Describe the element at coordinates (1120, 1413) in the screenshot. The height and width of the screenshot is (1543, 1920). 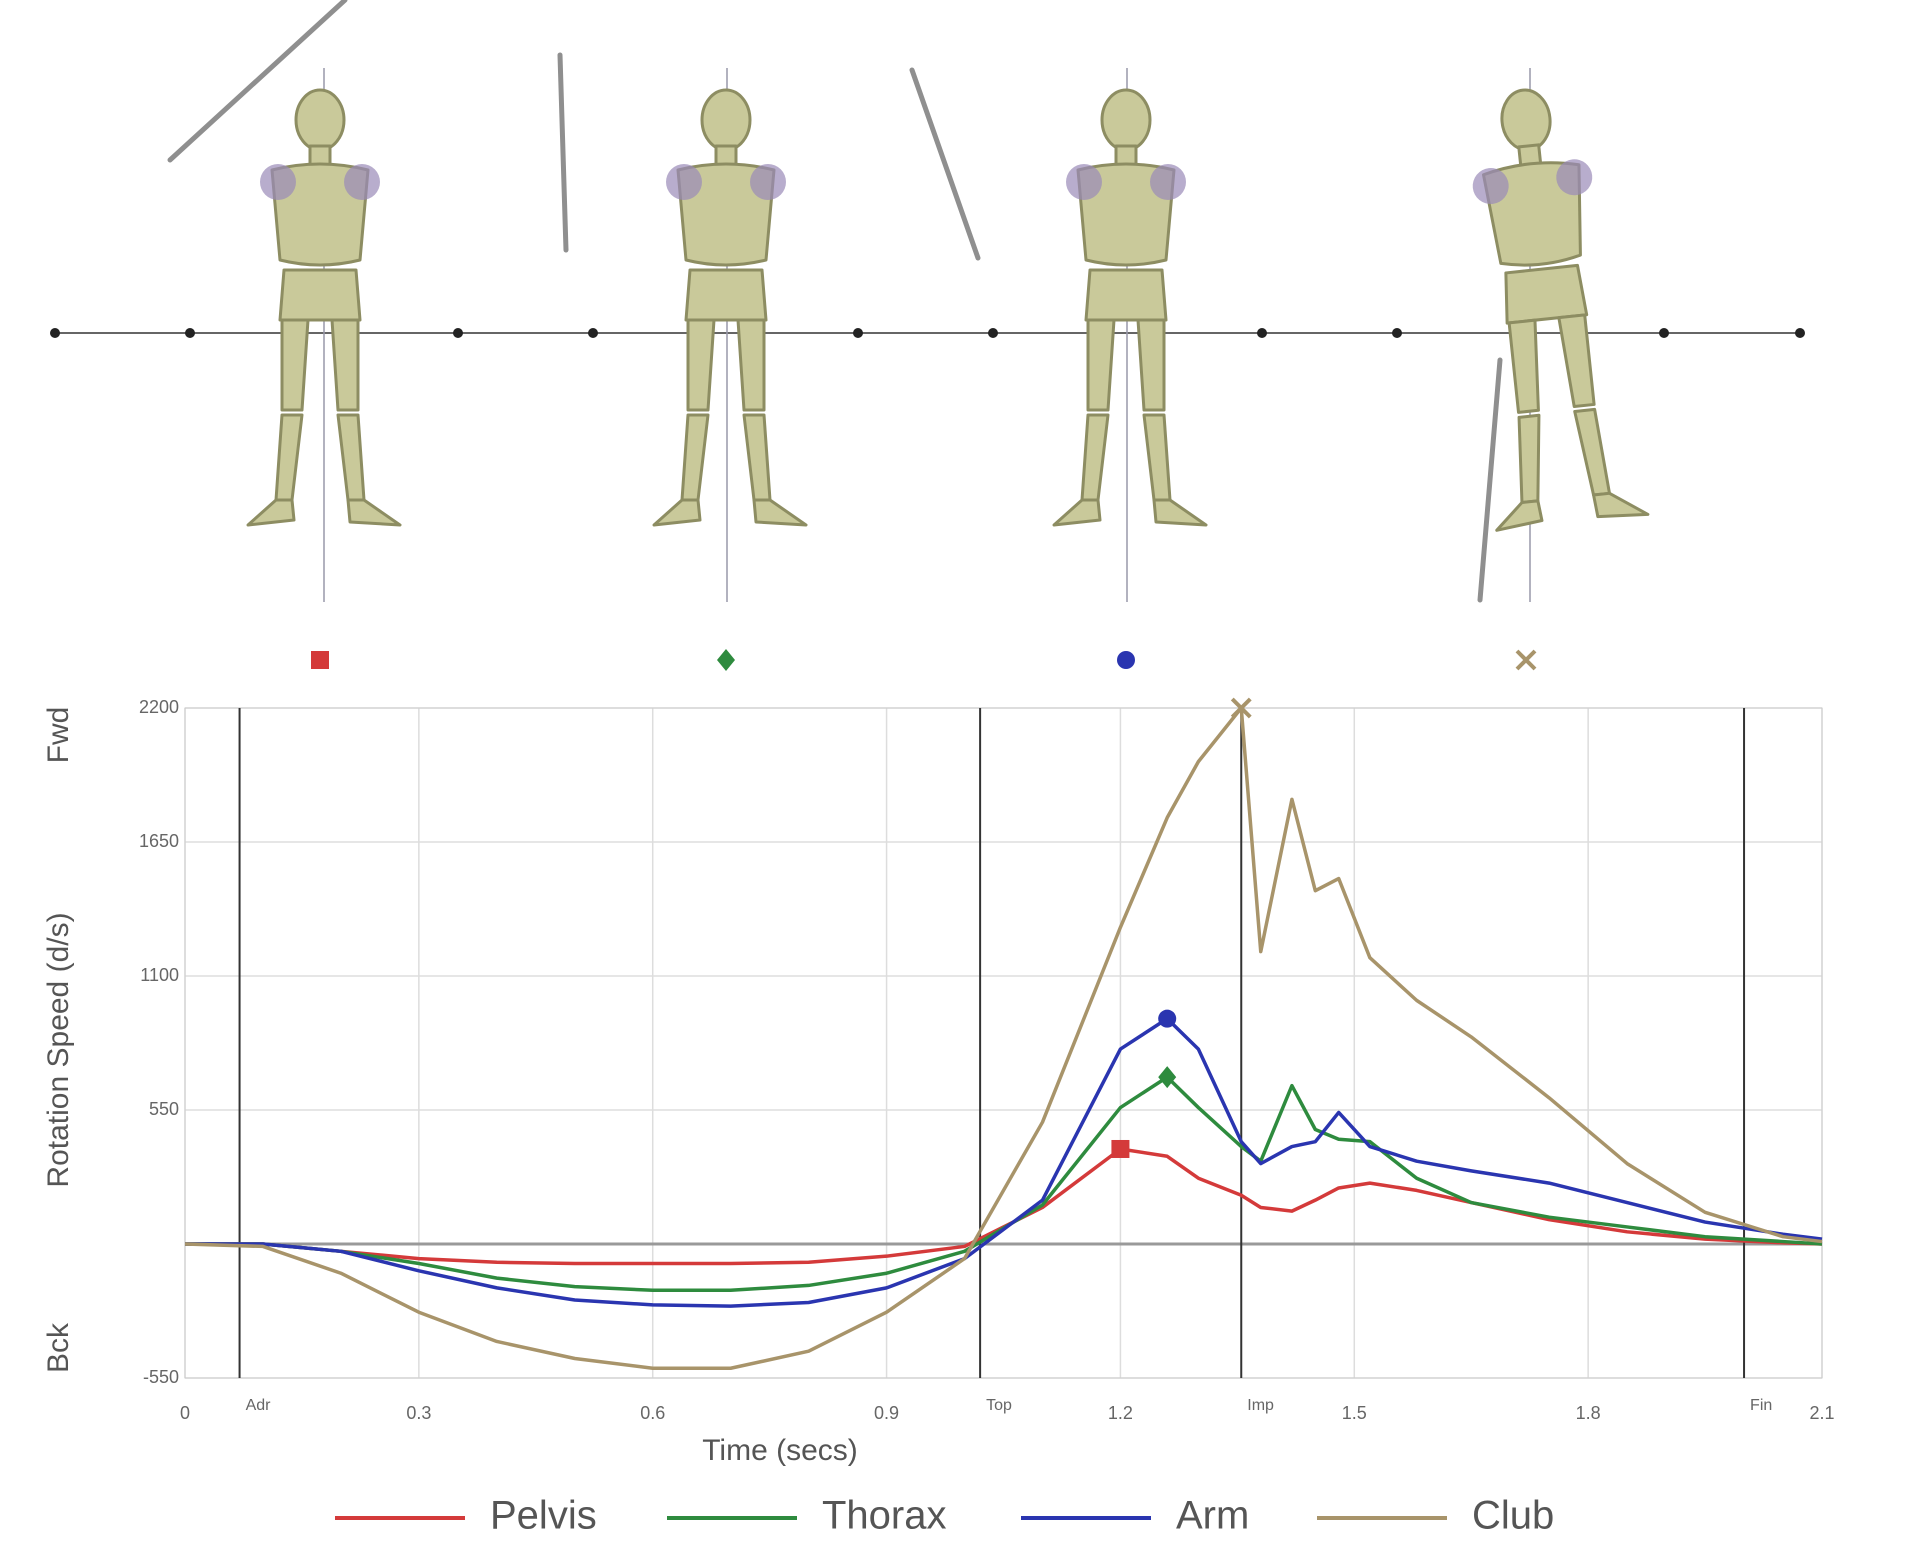
I see `x-tick-label: 1.2` at that location.